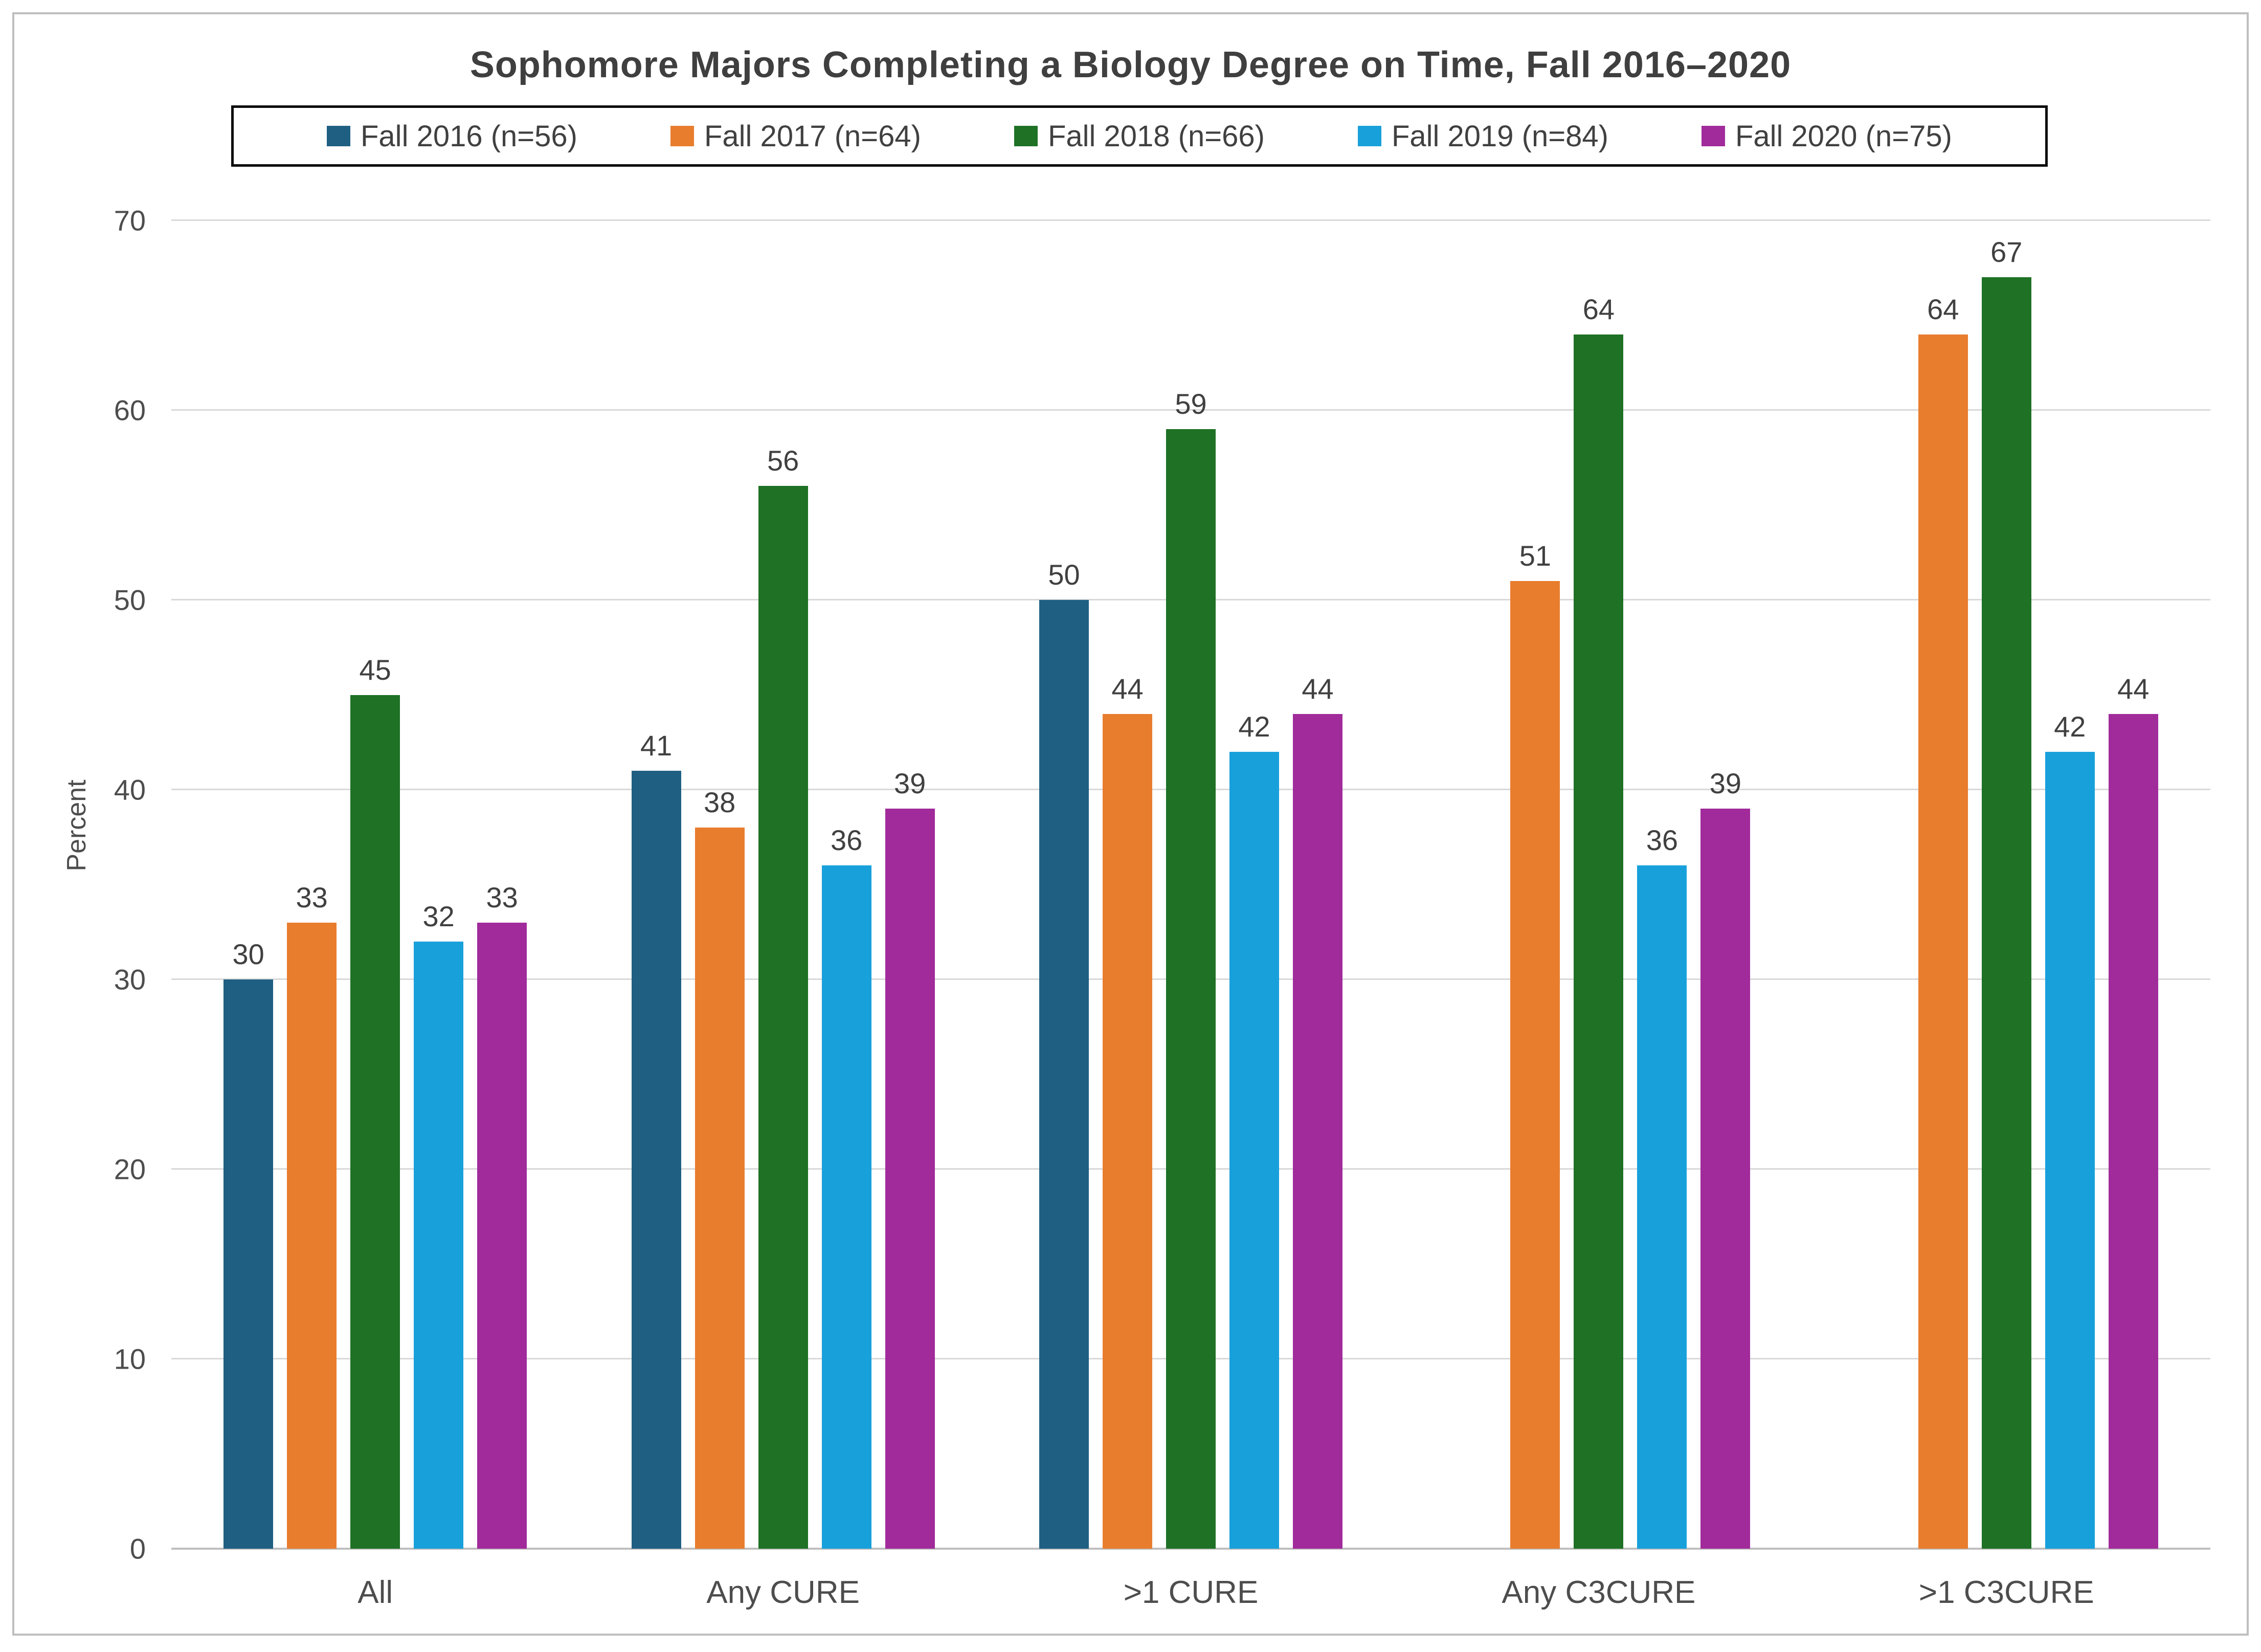 The height and width of the screenshot is (1652, 2261). Describe the element at coordinates (130, 1169) in the screenshot. I see `y-tick-label: 20` at that location.